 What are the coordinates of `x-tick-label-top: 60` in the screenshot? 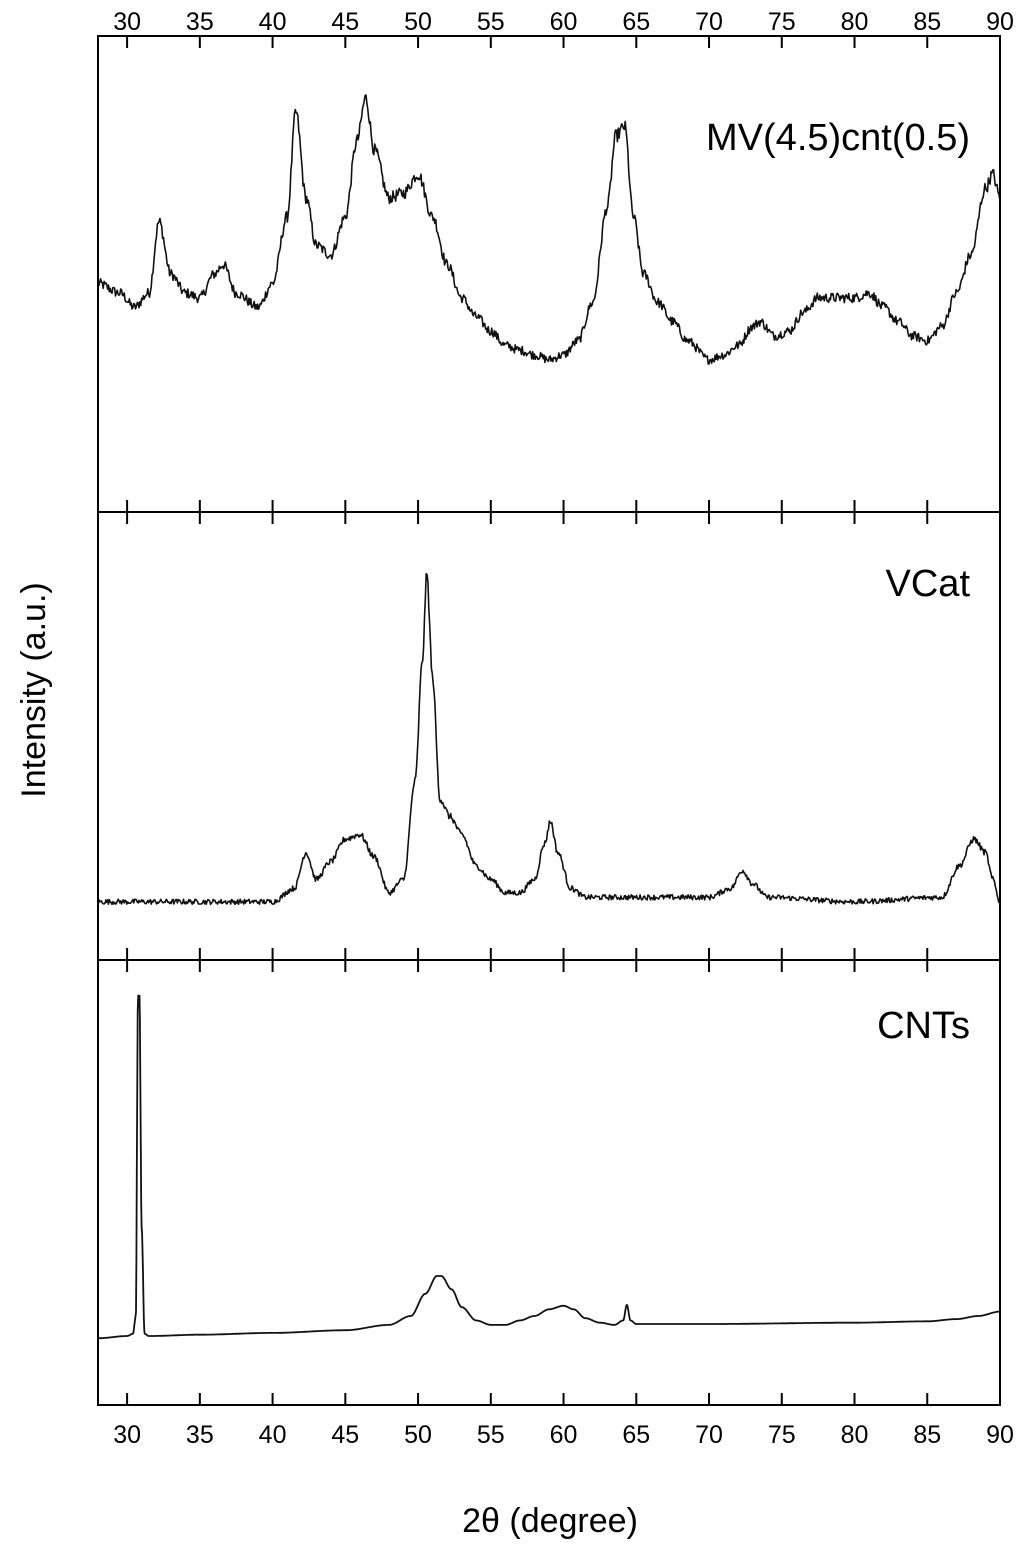 It's located at (564, 22).